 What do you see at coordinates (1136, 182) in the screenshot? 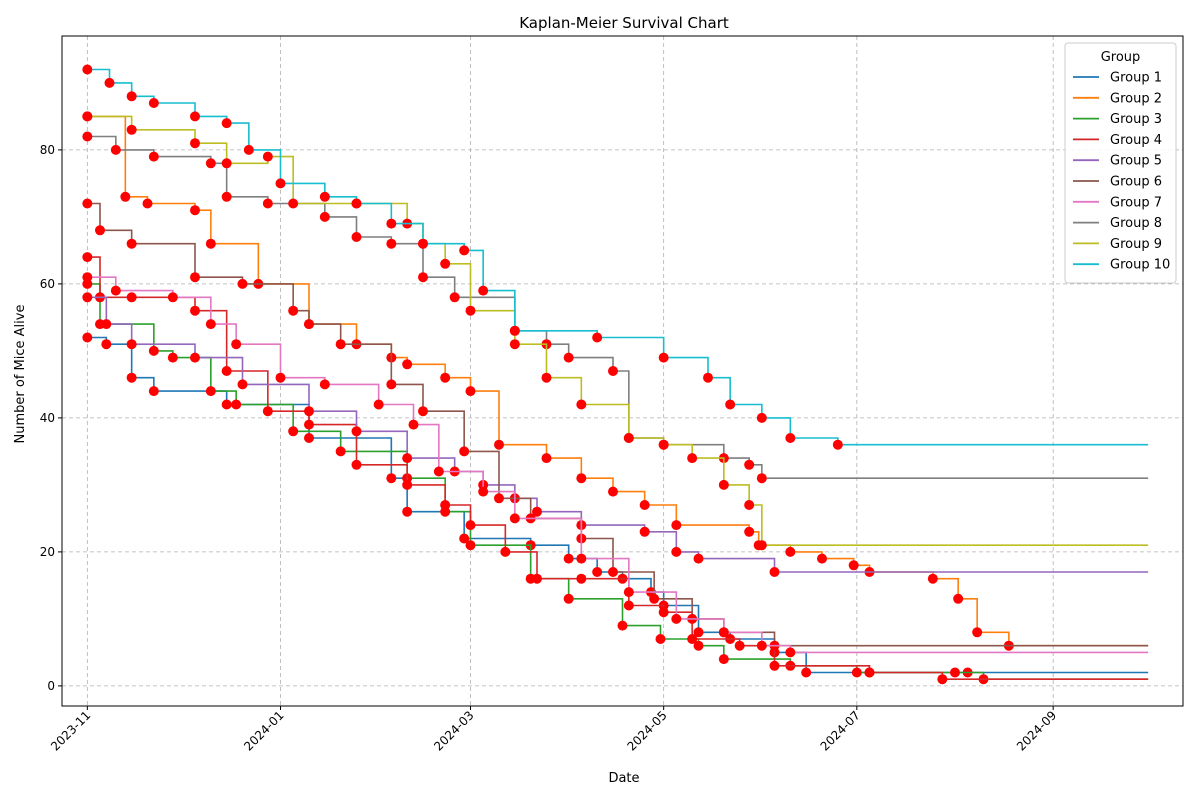
I see `legend-label: Group 6` at bounding box center [1136, 182].